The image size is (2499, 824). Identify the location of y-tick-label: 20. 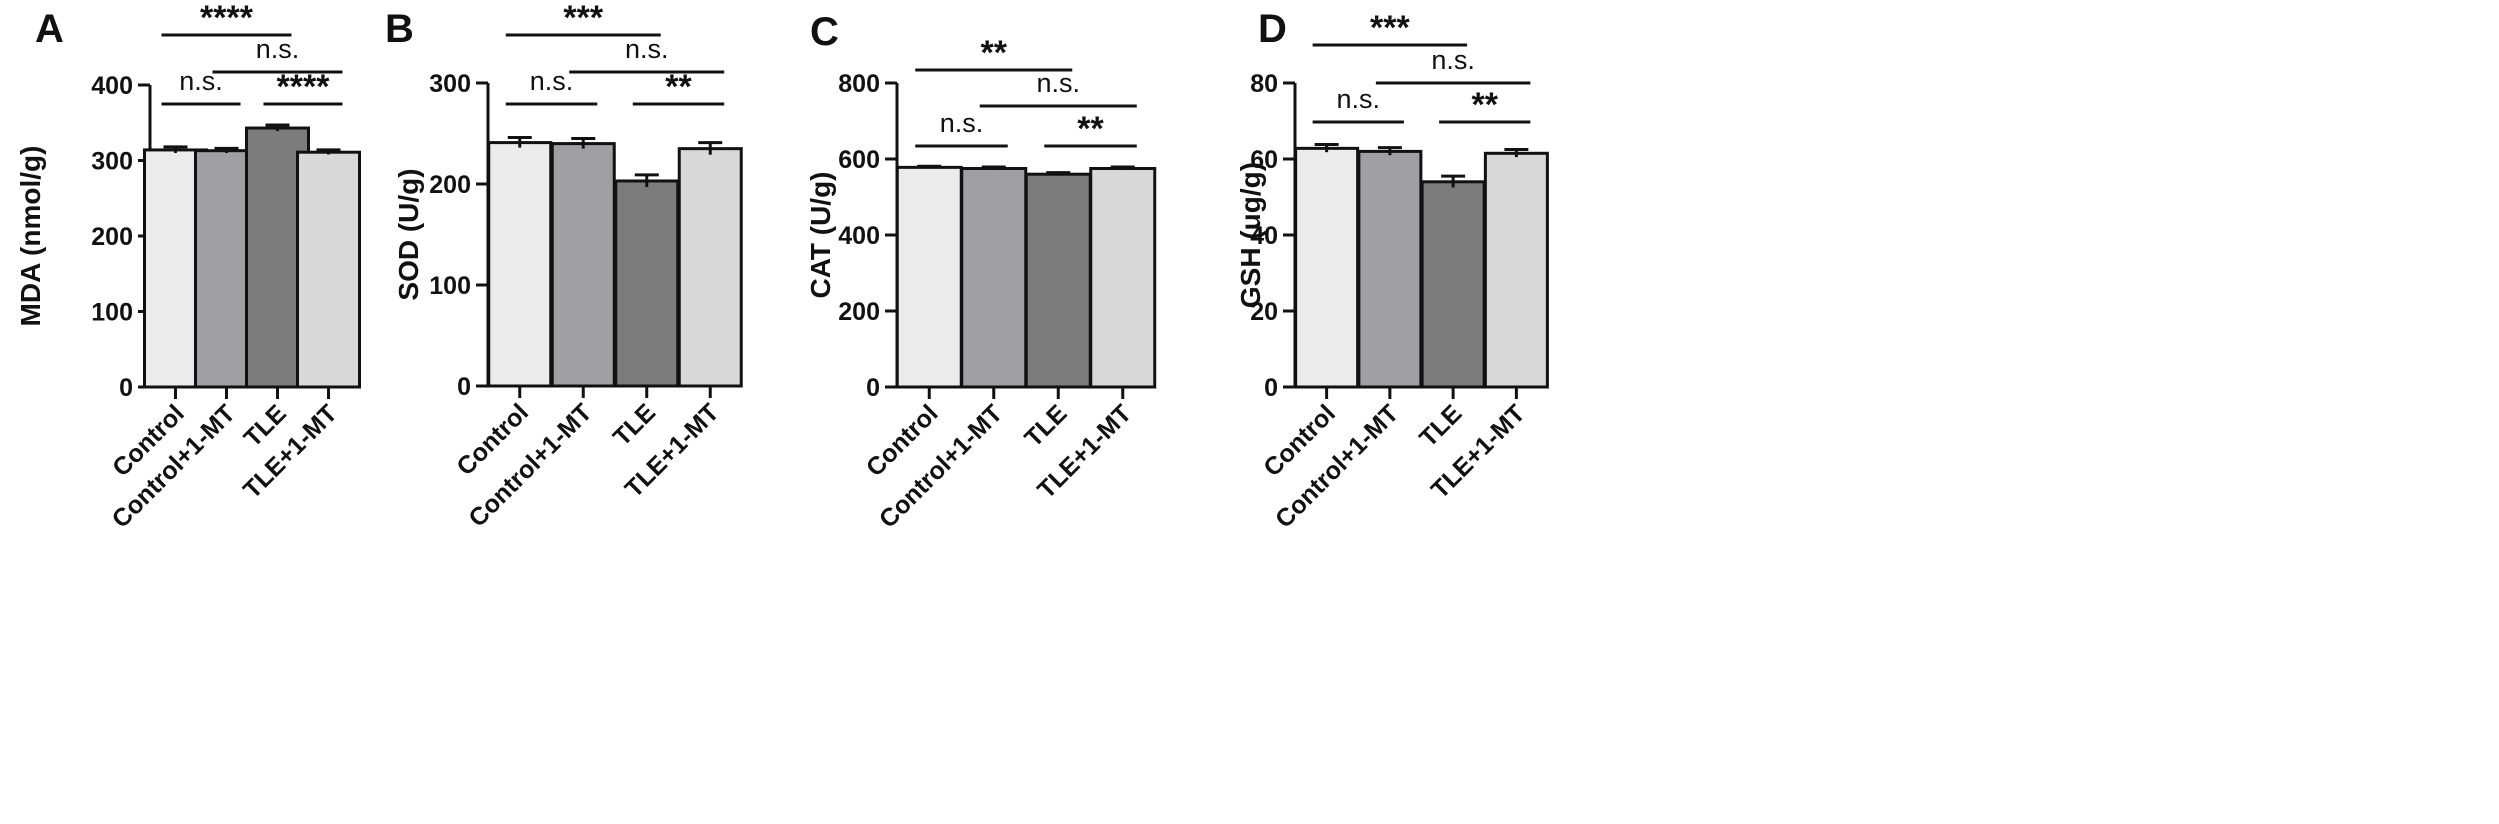
(1264, 312).